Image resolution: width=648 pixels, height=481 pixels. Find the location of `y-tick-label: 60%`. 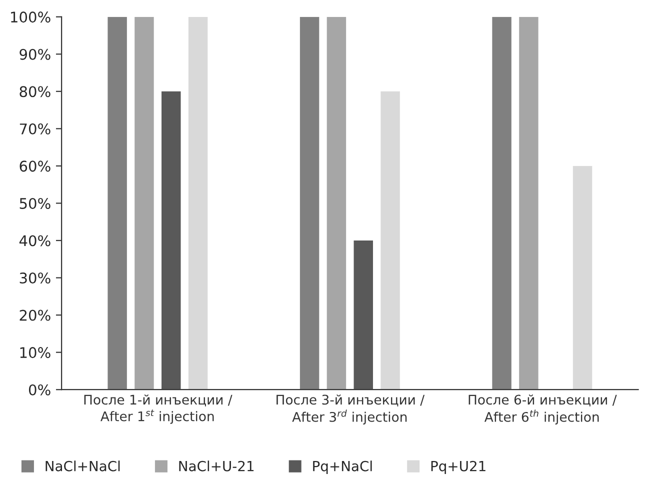

y-tick-label: 60% is located at coordinates (35, 166).